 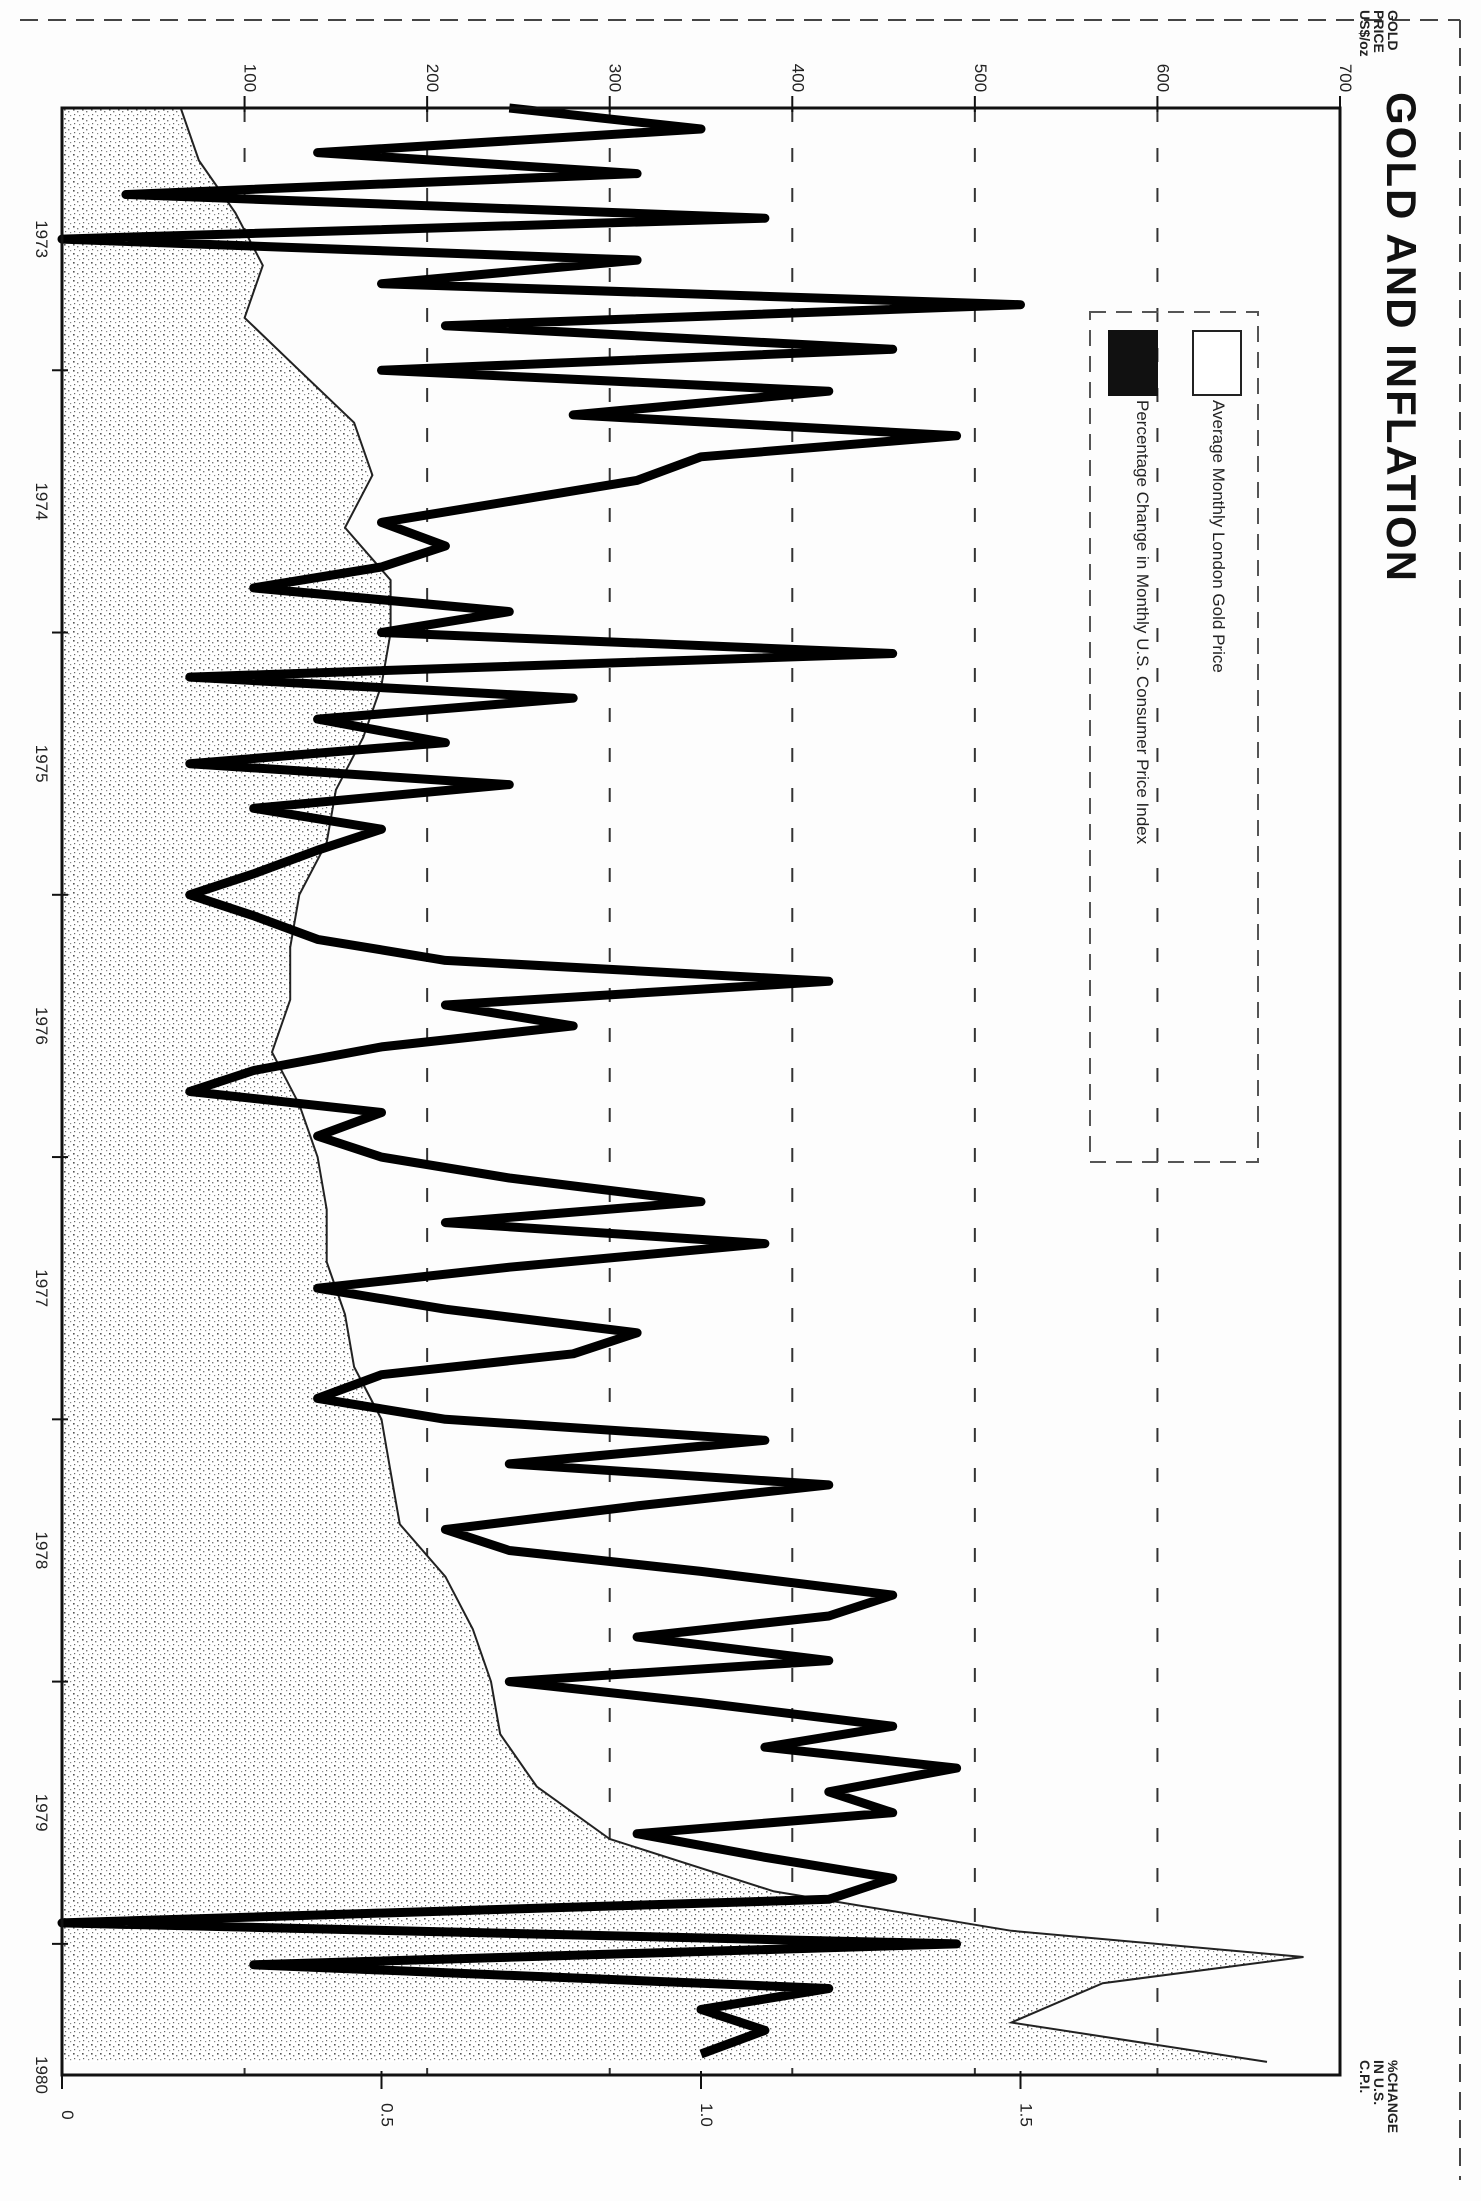 I want to click on year-tick-label-5: 1978, so click(x=41, y=1551).